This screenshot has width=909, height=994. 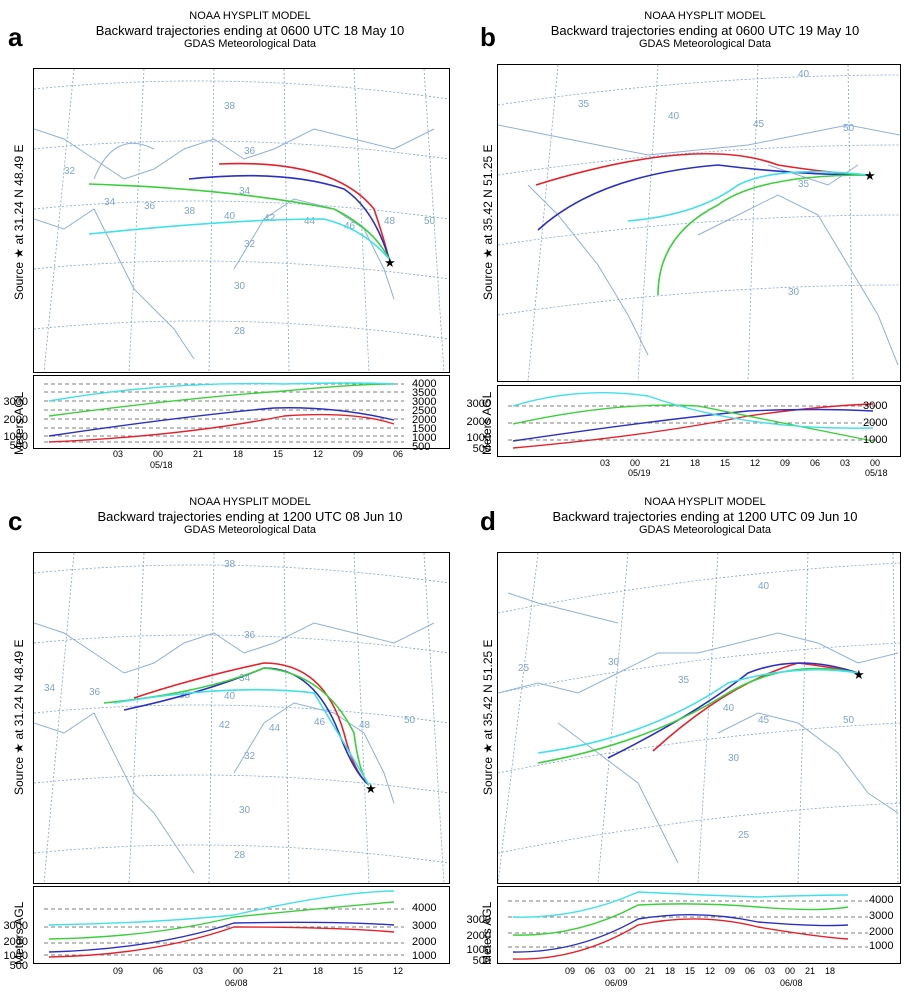 What do you see at coordinates (424, 429) in the screenshot?
I see `alt-tick-right: 1500` at bounding box center [424, 429].